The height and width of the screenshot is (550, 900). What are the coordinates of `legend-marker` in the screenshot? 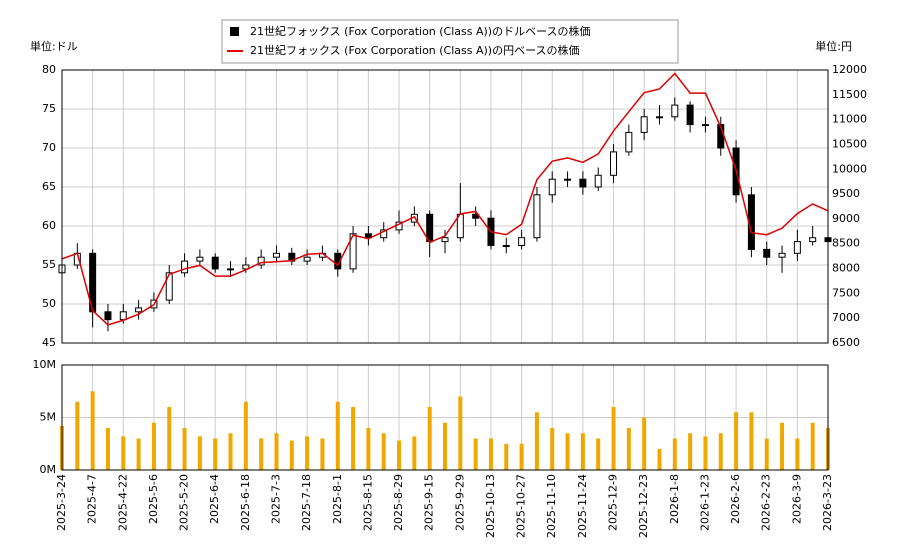 It's located at (234, 31).